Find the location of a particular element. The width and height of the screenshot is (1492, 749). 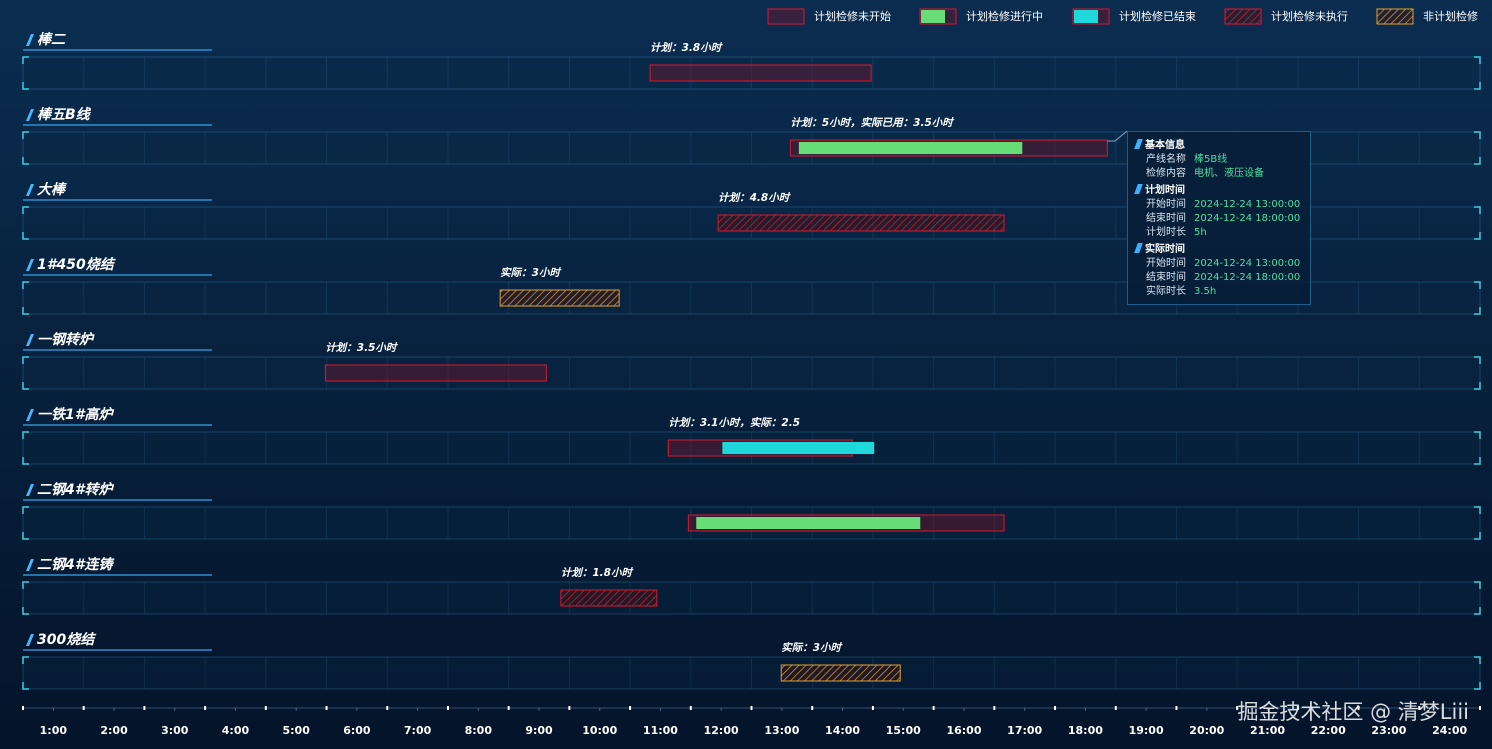

tooltip-key: 实际时长 is located at coordinates (1166, 291).